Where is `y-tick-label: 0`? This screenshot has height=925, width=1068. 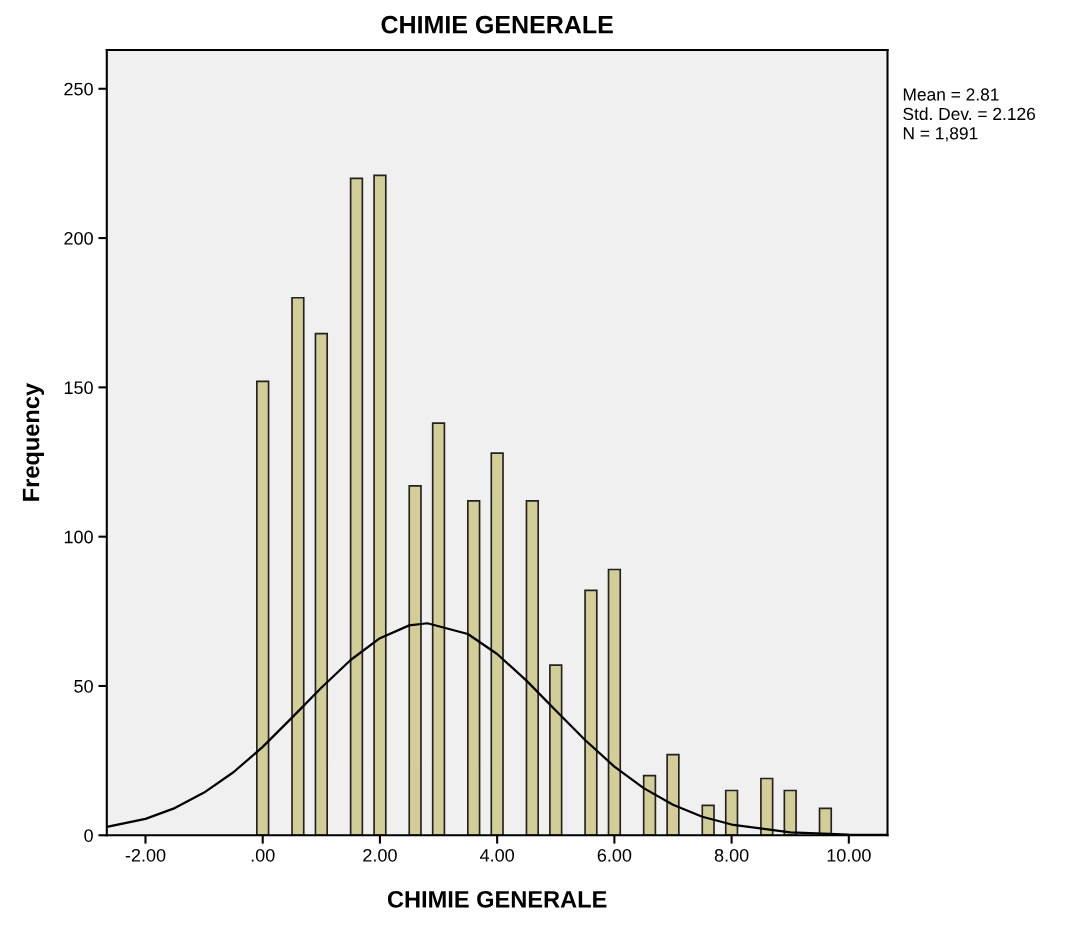 y-tick-label: 0 is located at coordinates (88, 835).